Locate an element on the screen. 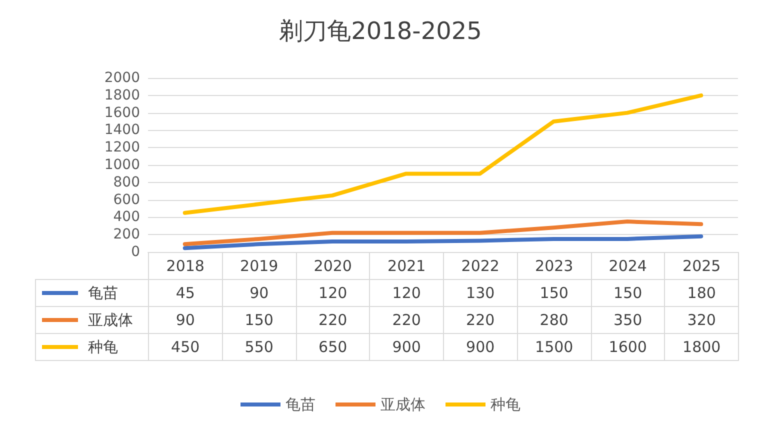 The height and width of the screenshot is (431, 761). legend-label: 亚成体 is located at coordinates (110, 320).